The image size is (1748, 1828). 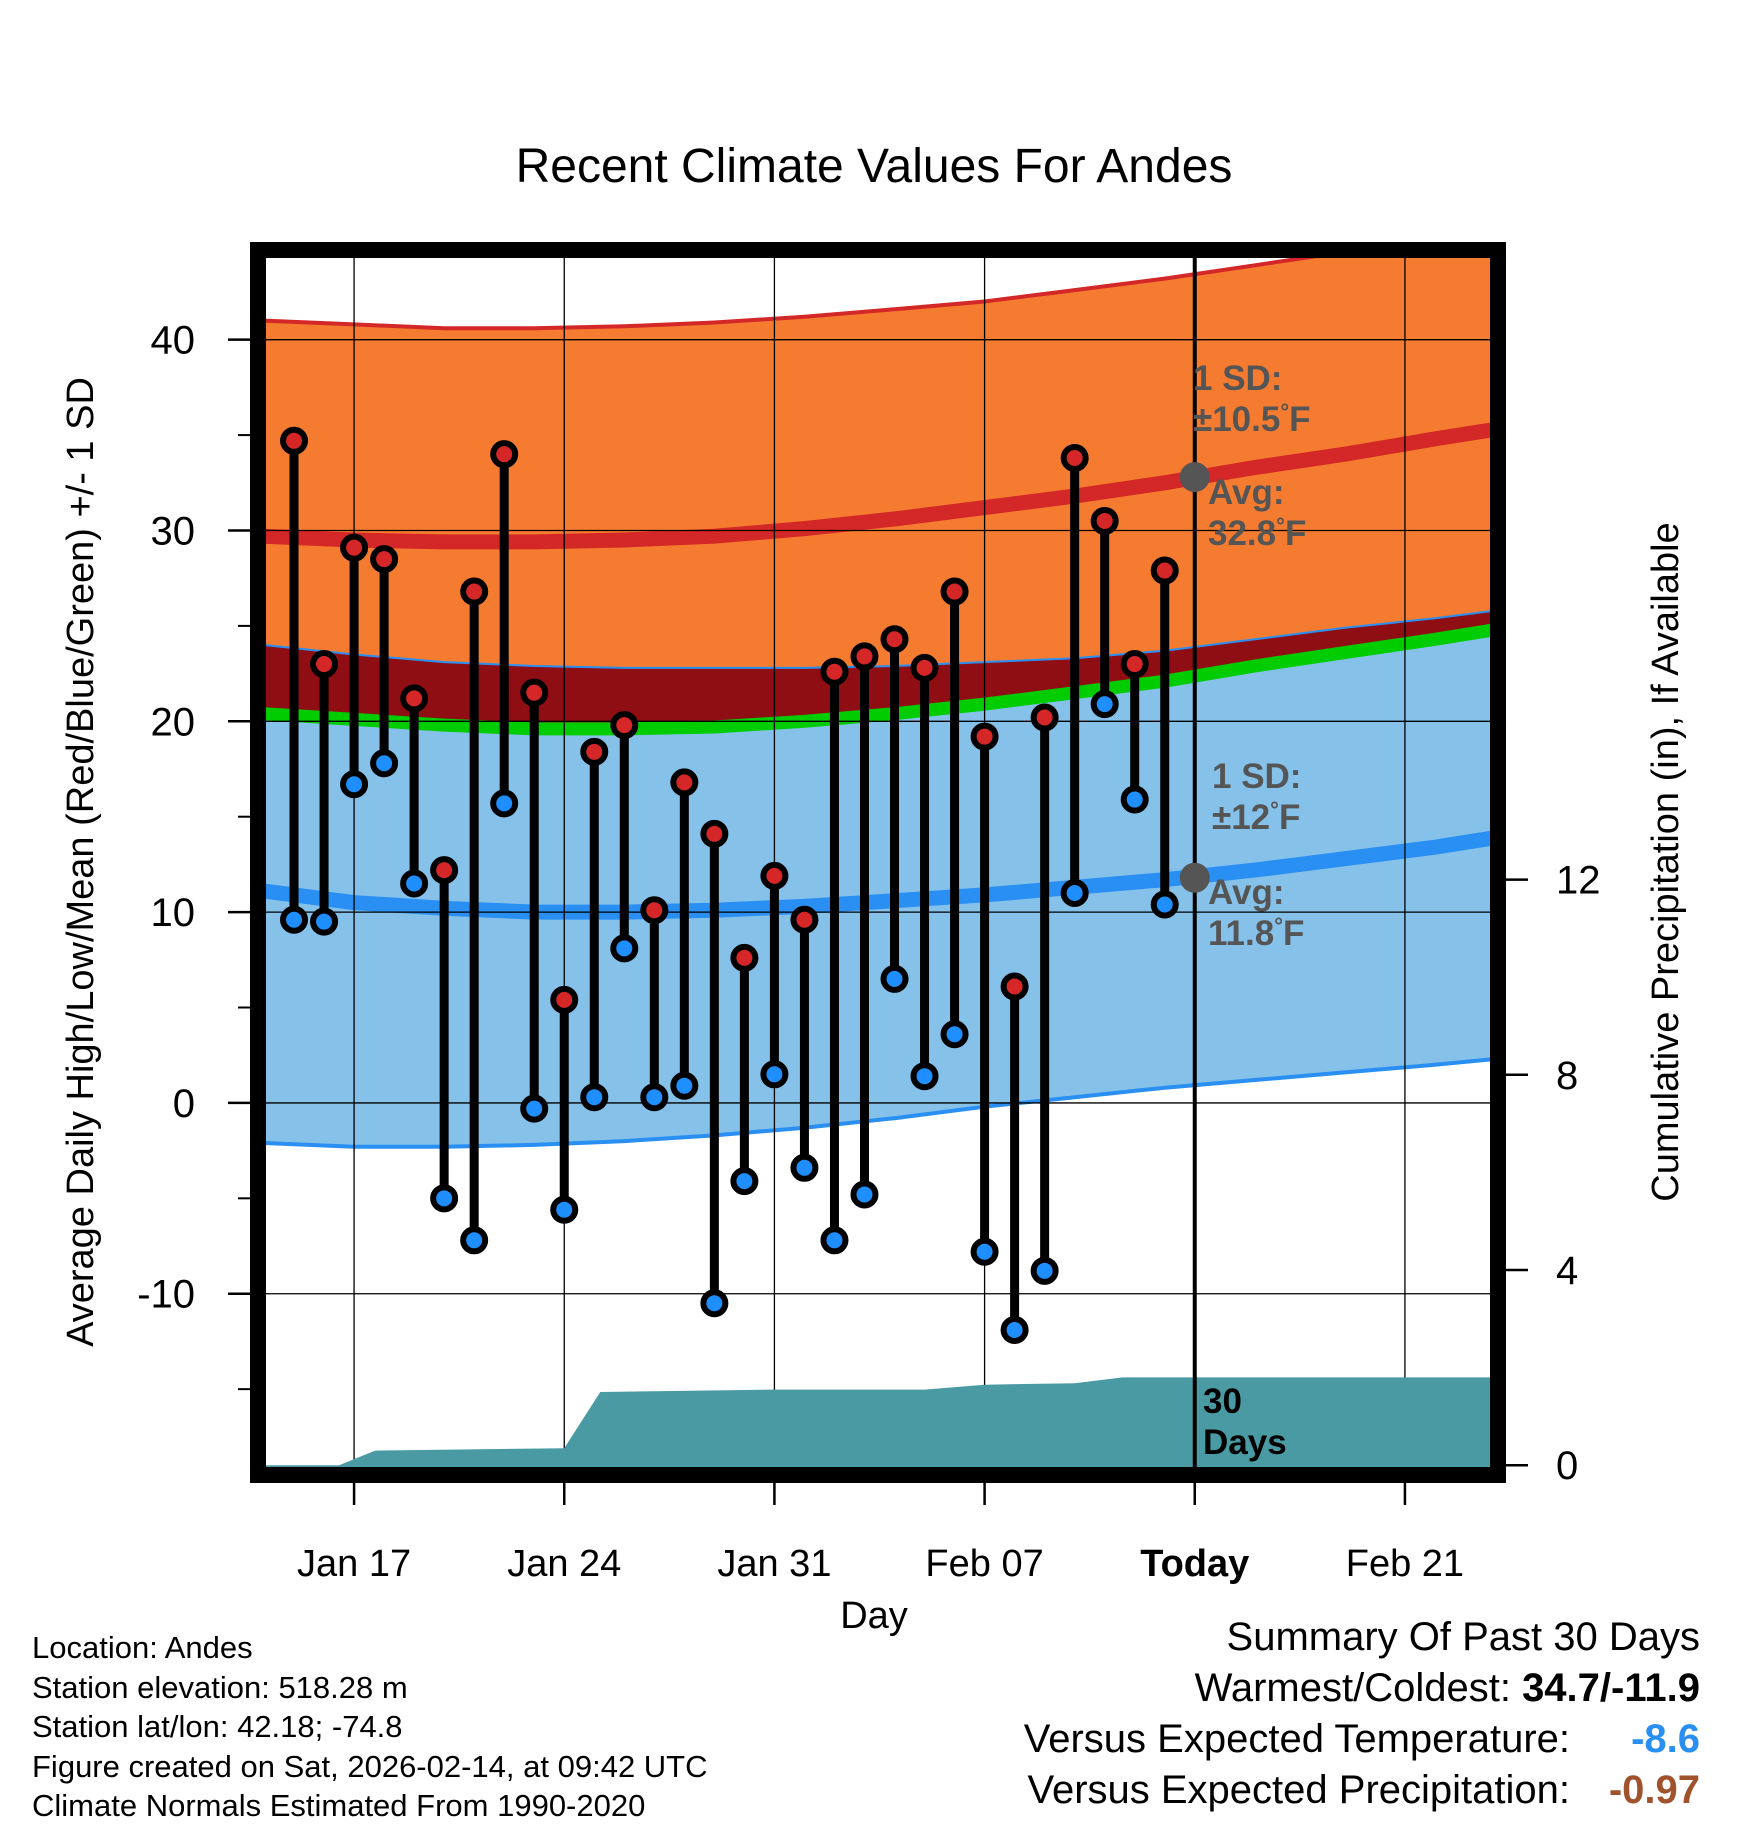 What do you see at coordinates (880, 485) in the screenshot?
I see `avg-high-line` at bounding box center [880, 485].